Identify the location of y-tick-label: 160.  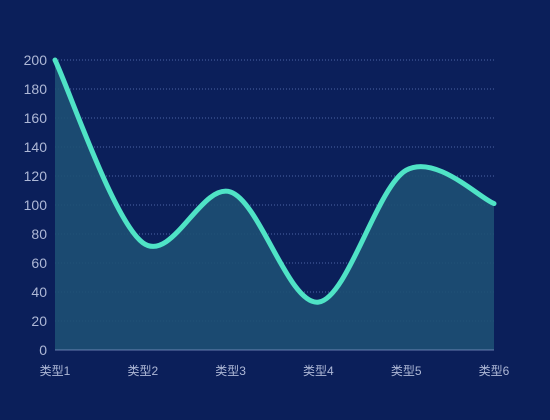
(36, 118).